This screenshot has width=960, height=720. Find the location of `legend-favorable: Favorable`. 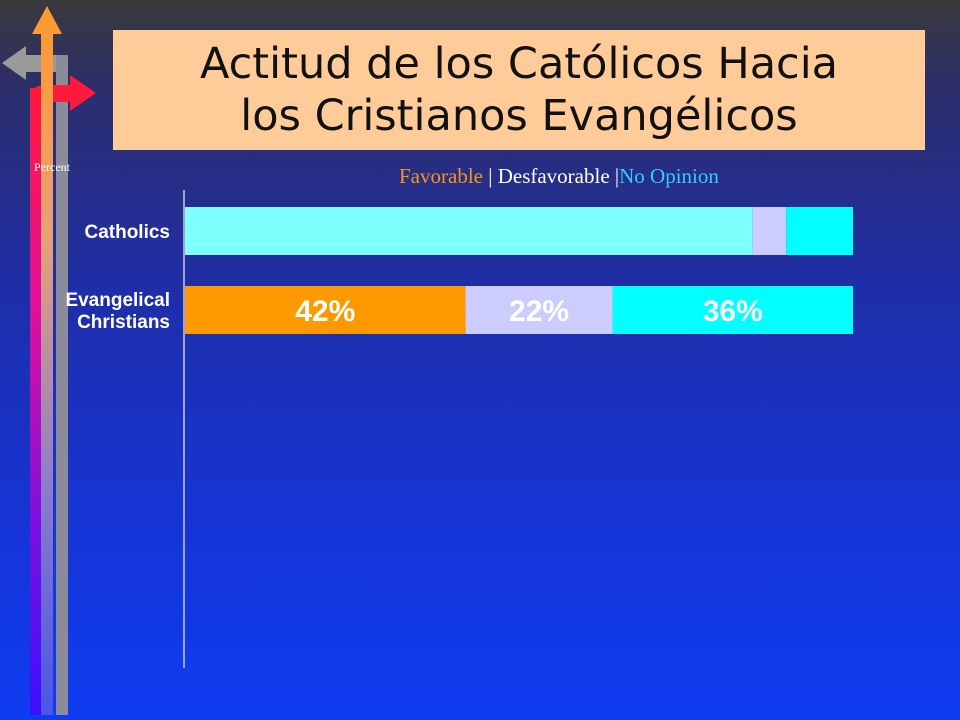

legend-favorable: Favorable is located at coordinates (441, 176).